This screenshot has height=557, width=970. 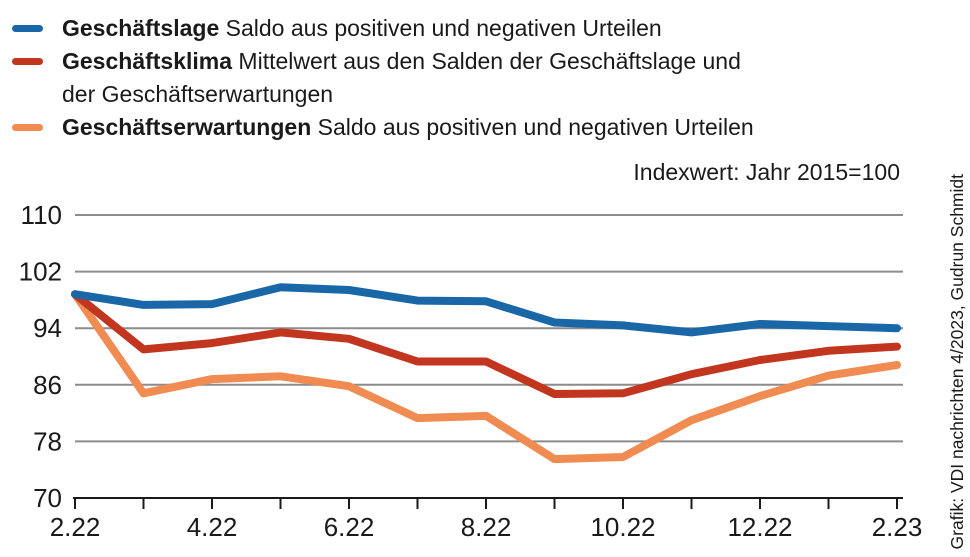 What do you see at coordinates (47, 441) in the screenshot?
I see `y-axis-label: 78` at bounding box center [47, 441].